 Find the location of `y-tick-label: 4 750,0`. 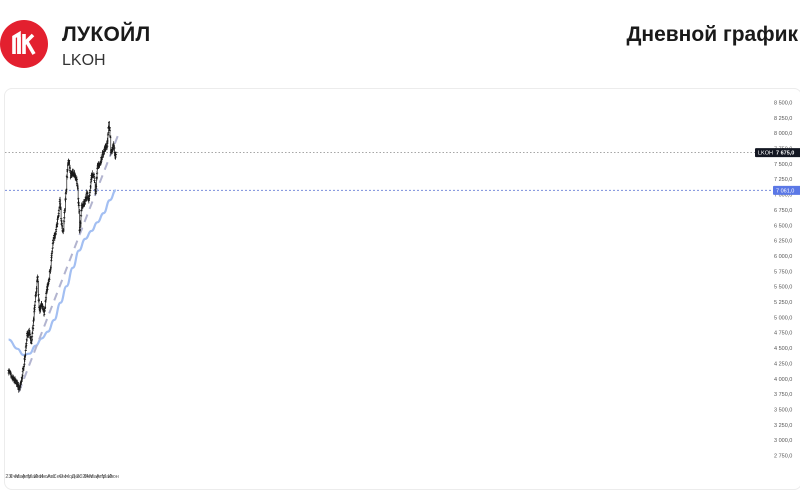

y-tick-label: 4 750,0 is located at coordinates (783, 334).